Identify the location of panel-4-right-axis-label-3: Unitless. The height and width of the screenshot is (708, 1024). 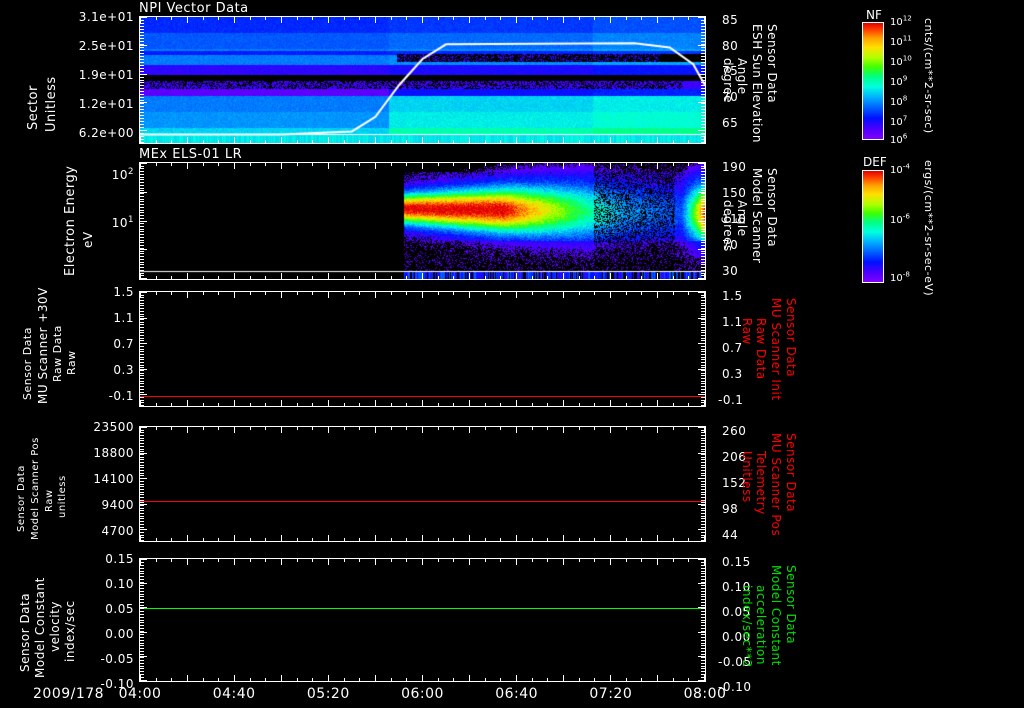
(747, 477).